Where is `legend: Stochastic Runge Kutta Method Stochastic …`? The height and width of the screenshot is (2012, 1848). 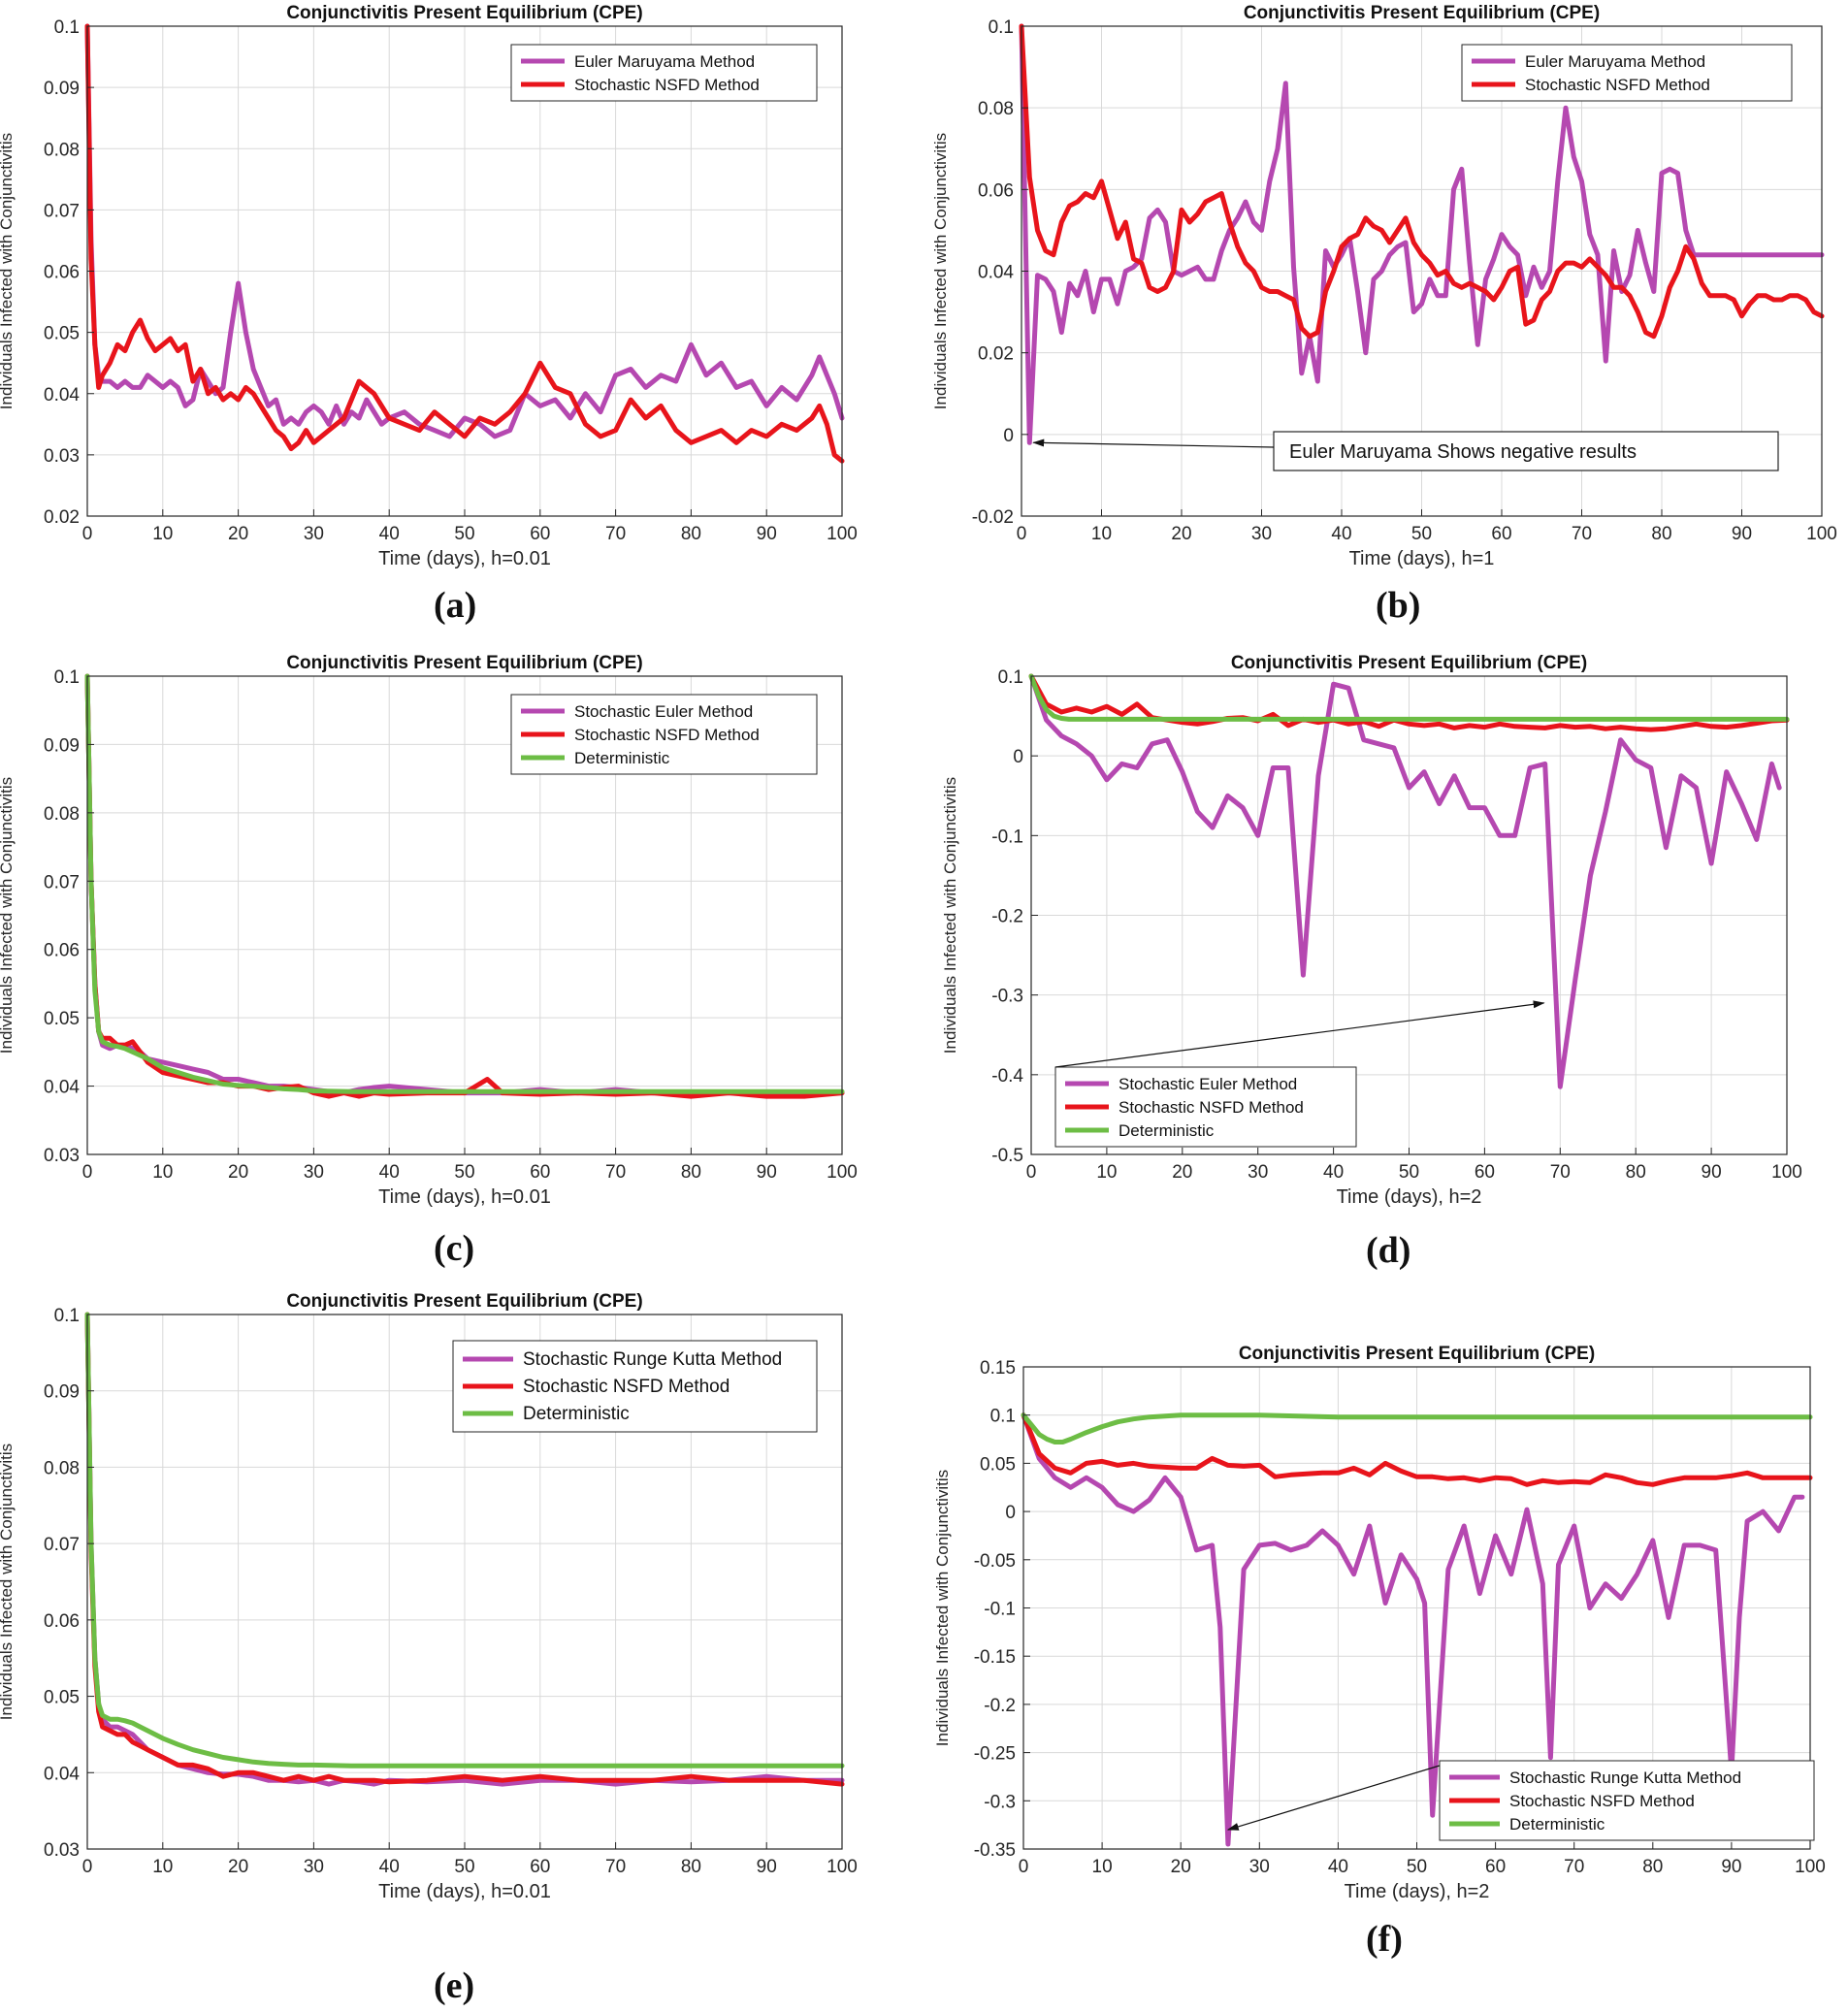
legend: Stochastic Runge Kutta Method Stochastic … is located at coordinates (635, 1386).